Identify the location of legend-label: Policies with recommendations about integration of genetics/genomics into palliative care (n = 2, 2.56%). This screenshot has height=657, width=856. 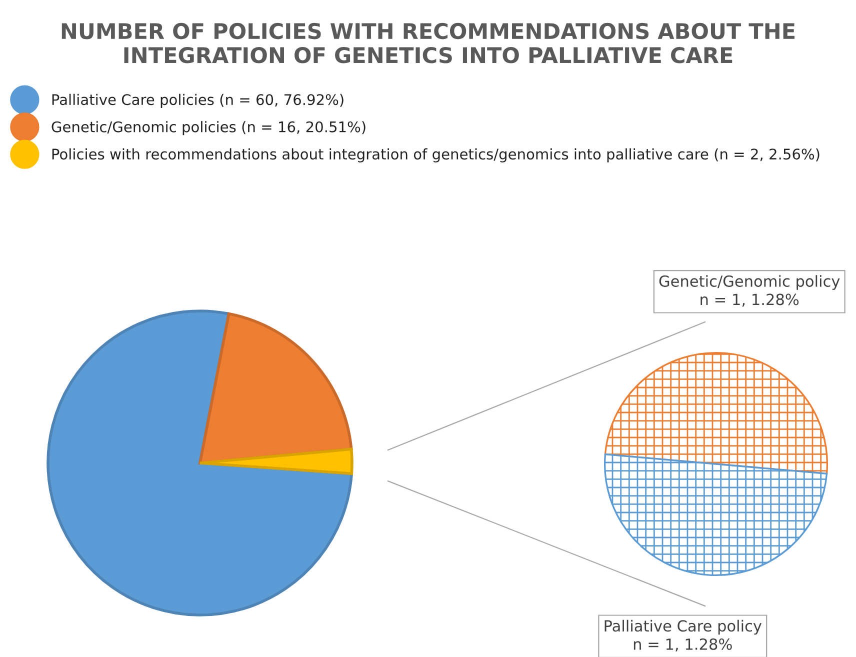
(436, 155).